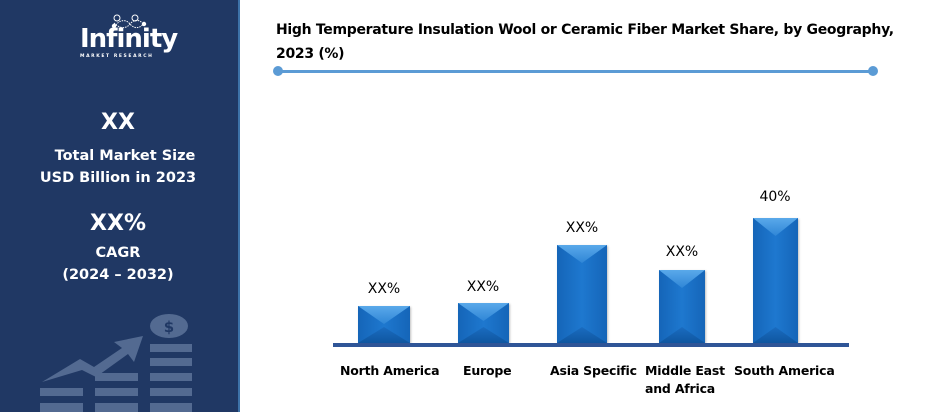  What do you see at coordinates (582, 228) in the screenshot?
I see `data-label-asia-specific: XX%` at bounding box center [582, 228].